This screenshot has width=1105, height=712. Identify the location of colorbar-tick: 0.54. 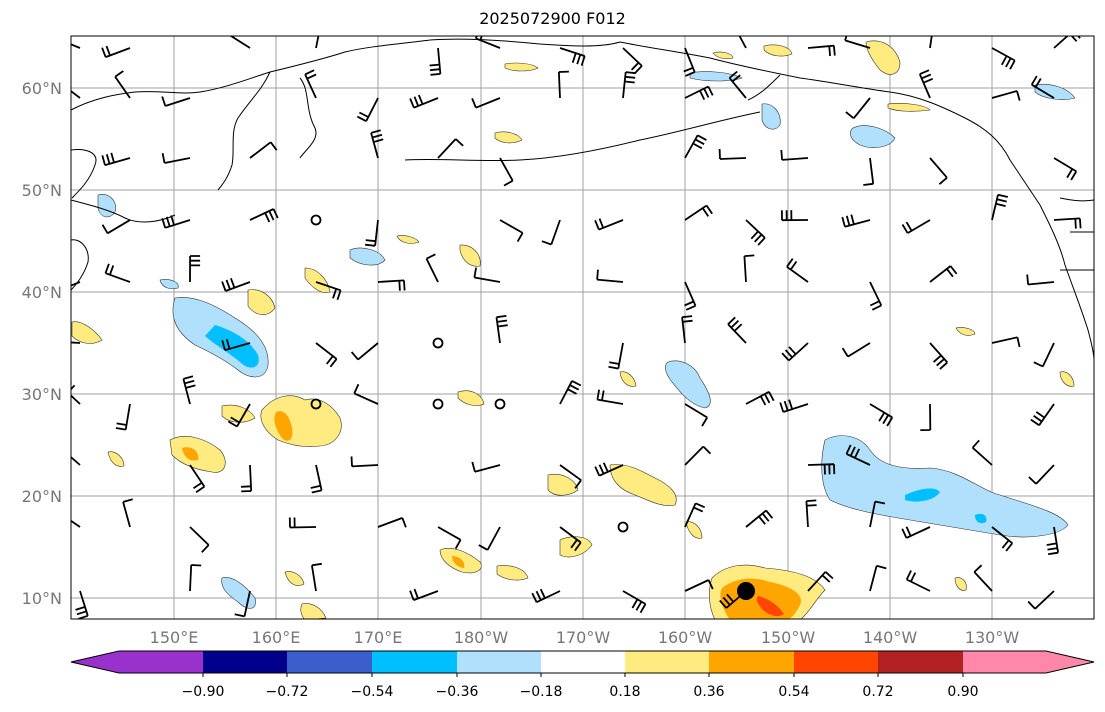
(793, 692).